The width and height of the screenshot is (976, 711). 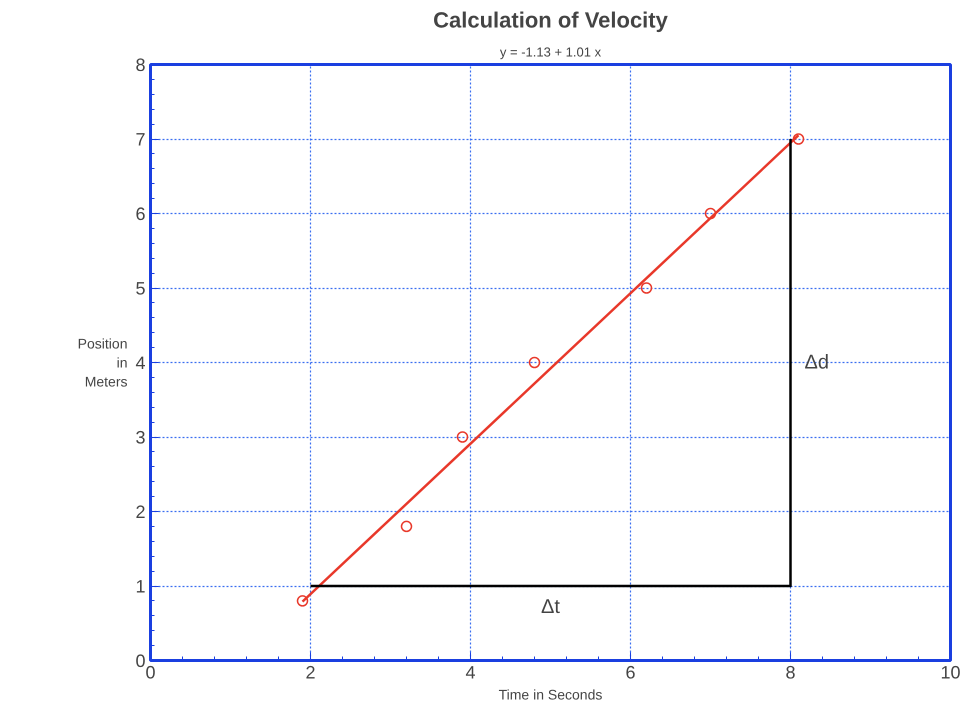 What do you see at coordinates (140, 363) in the screenshot?
I see `y-tick-label: 4` at bounding box center [140, 363].